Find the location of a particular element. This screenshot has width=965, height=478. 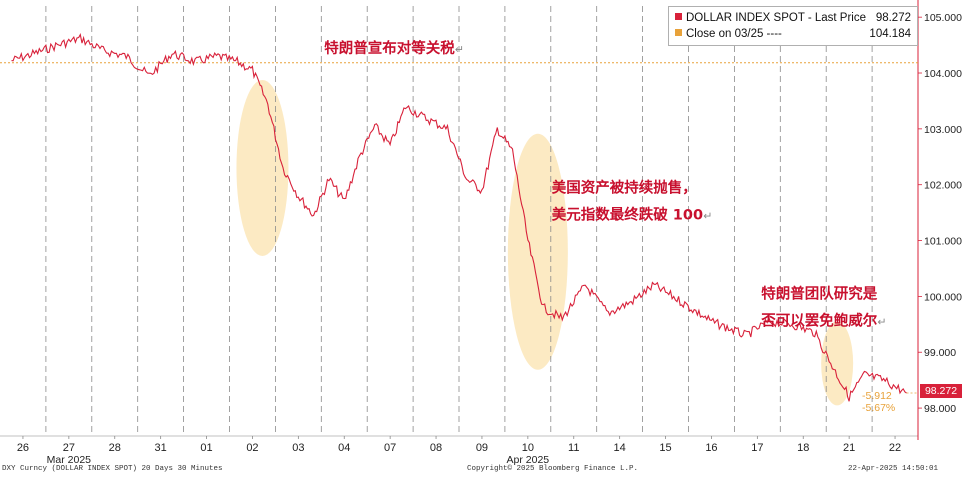

legend-value: 104.184 is located at coordinates (890, 34).